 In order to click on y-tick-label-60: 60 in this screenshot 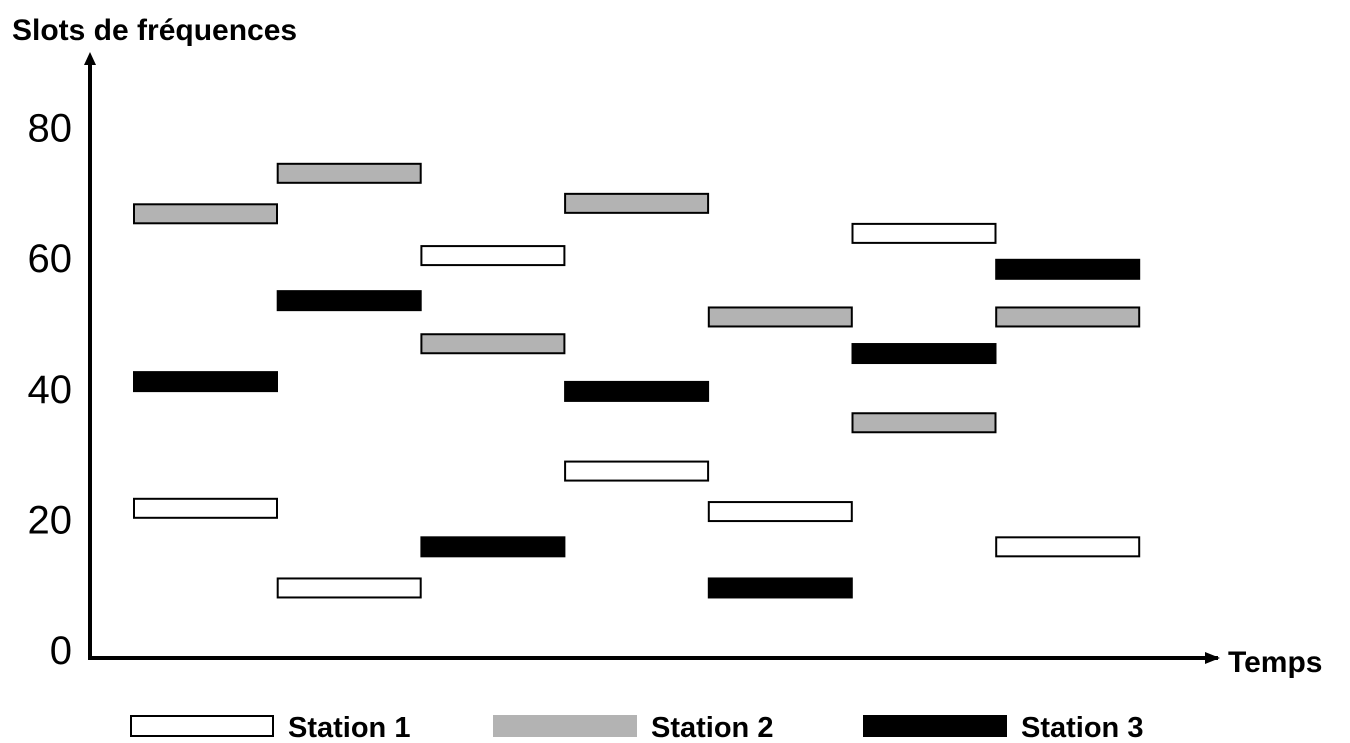, I will do `click(50, 259)`.